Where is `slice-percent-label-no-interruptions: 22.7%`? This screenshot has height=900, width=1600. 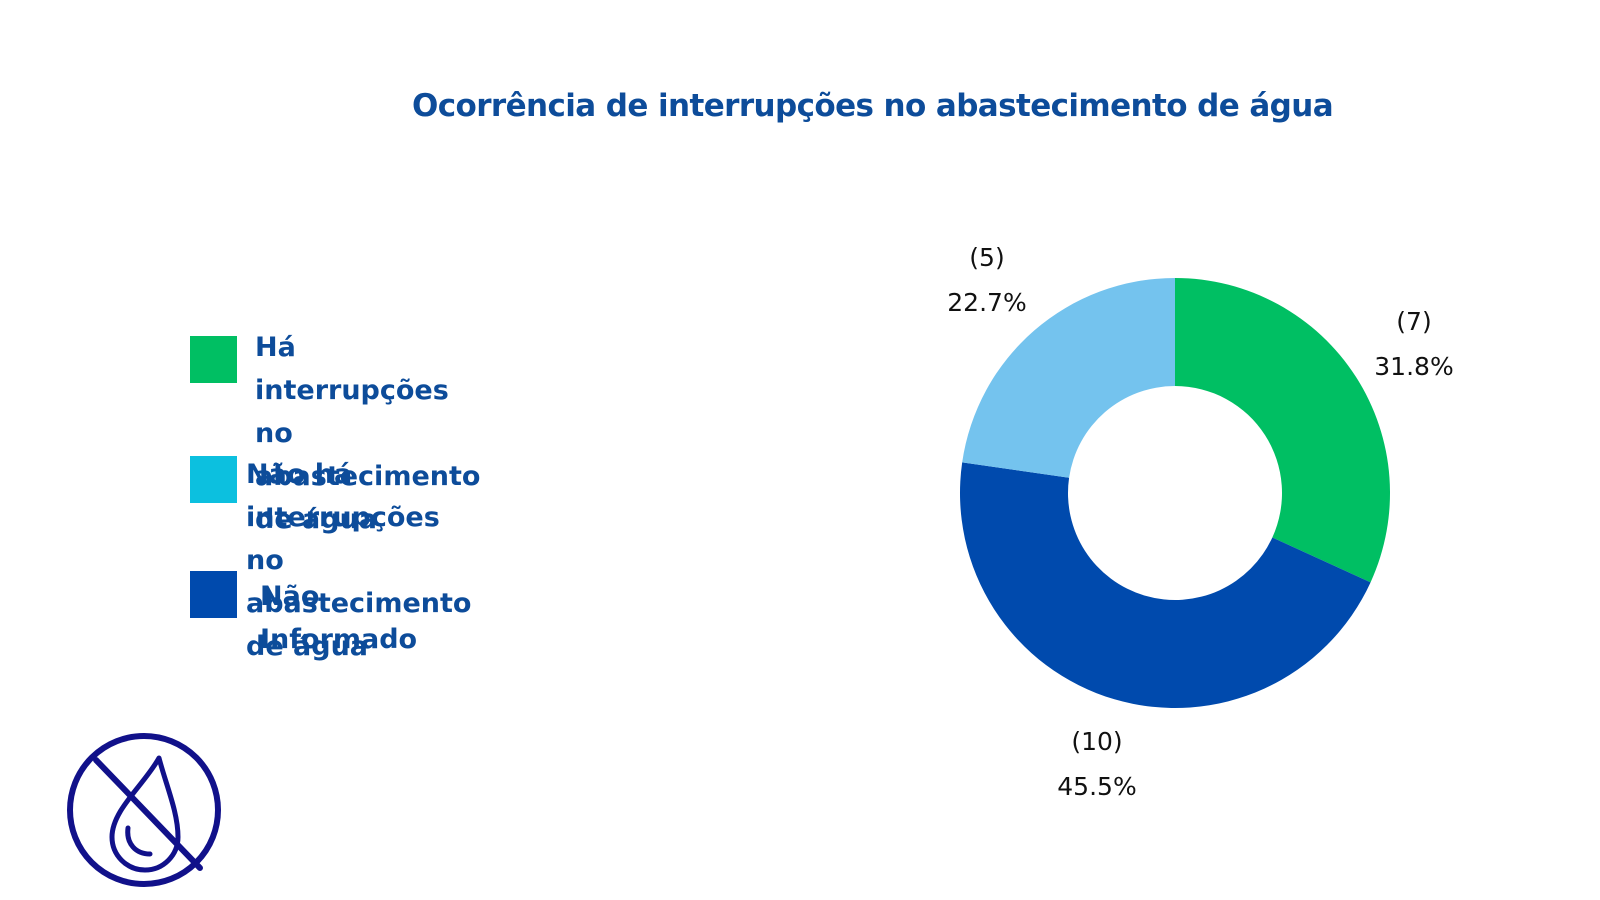
slice-percent-label-no-interruptions: 22.7% is located at coordinates (986, 302).